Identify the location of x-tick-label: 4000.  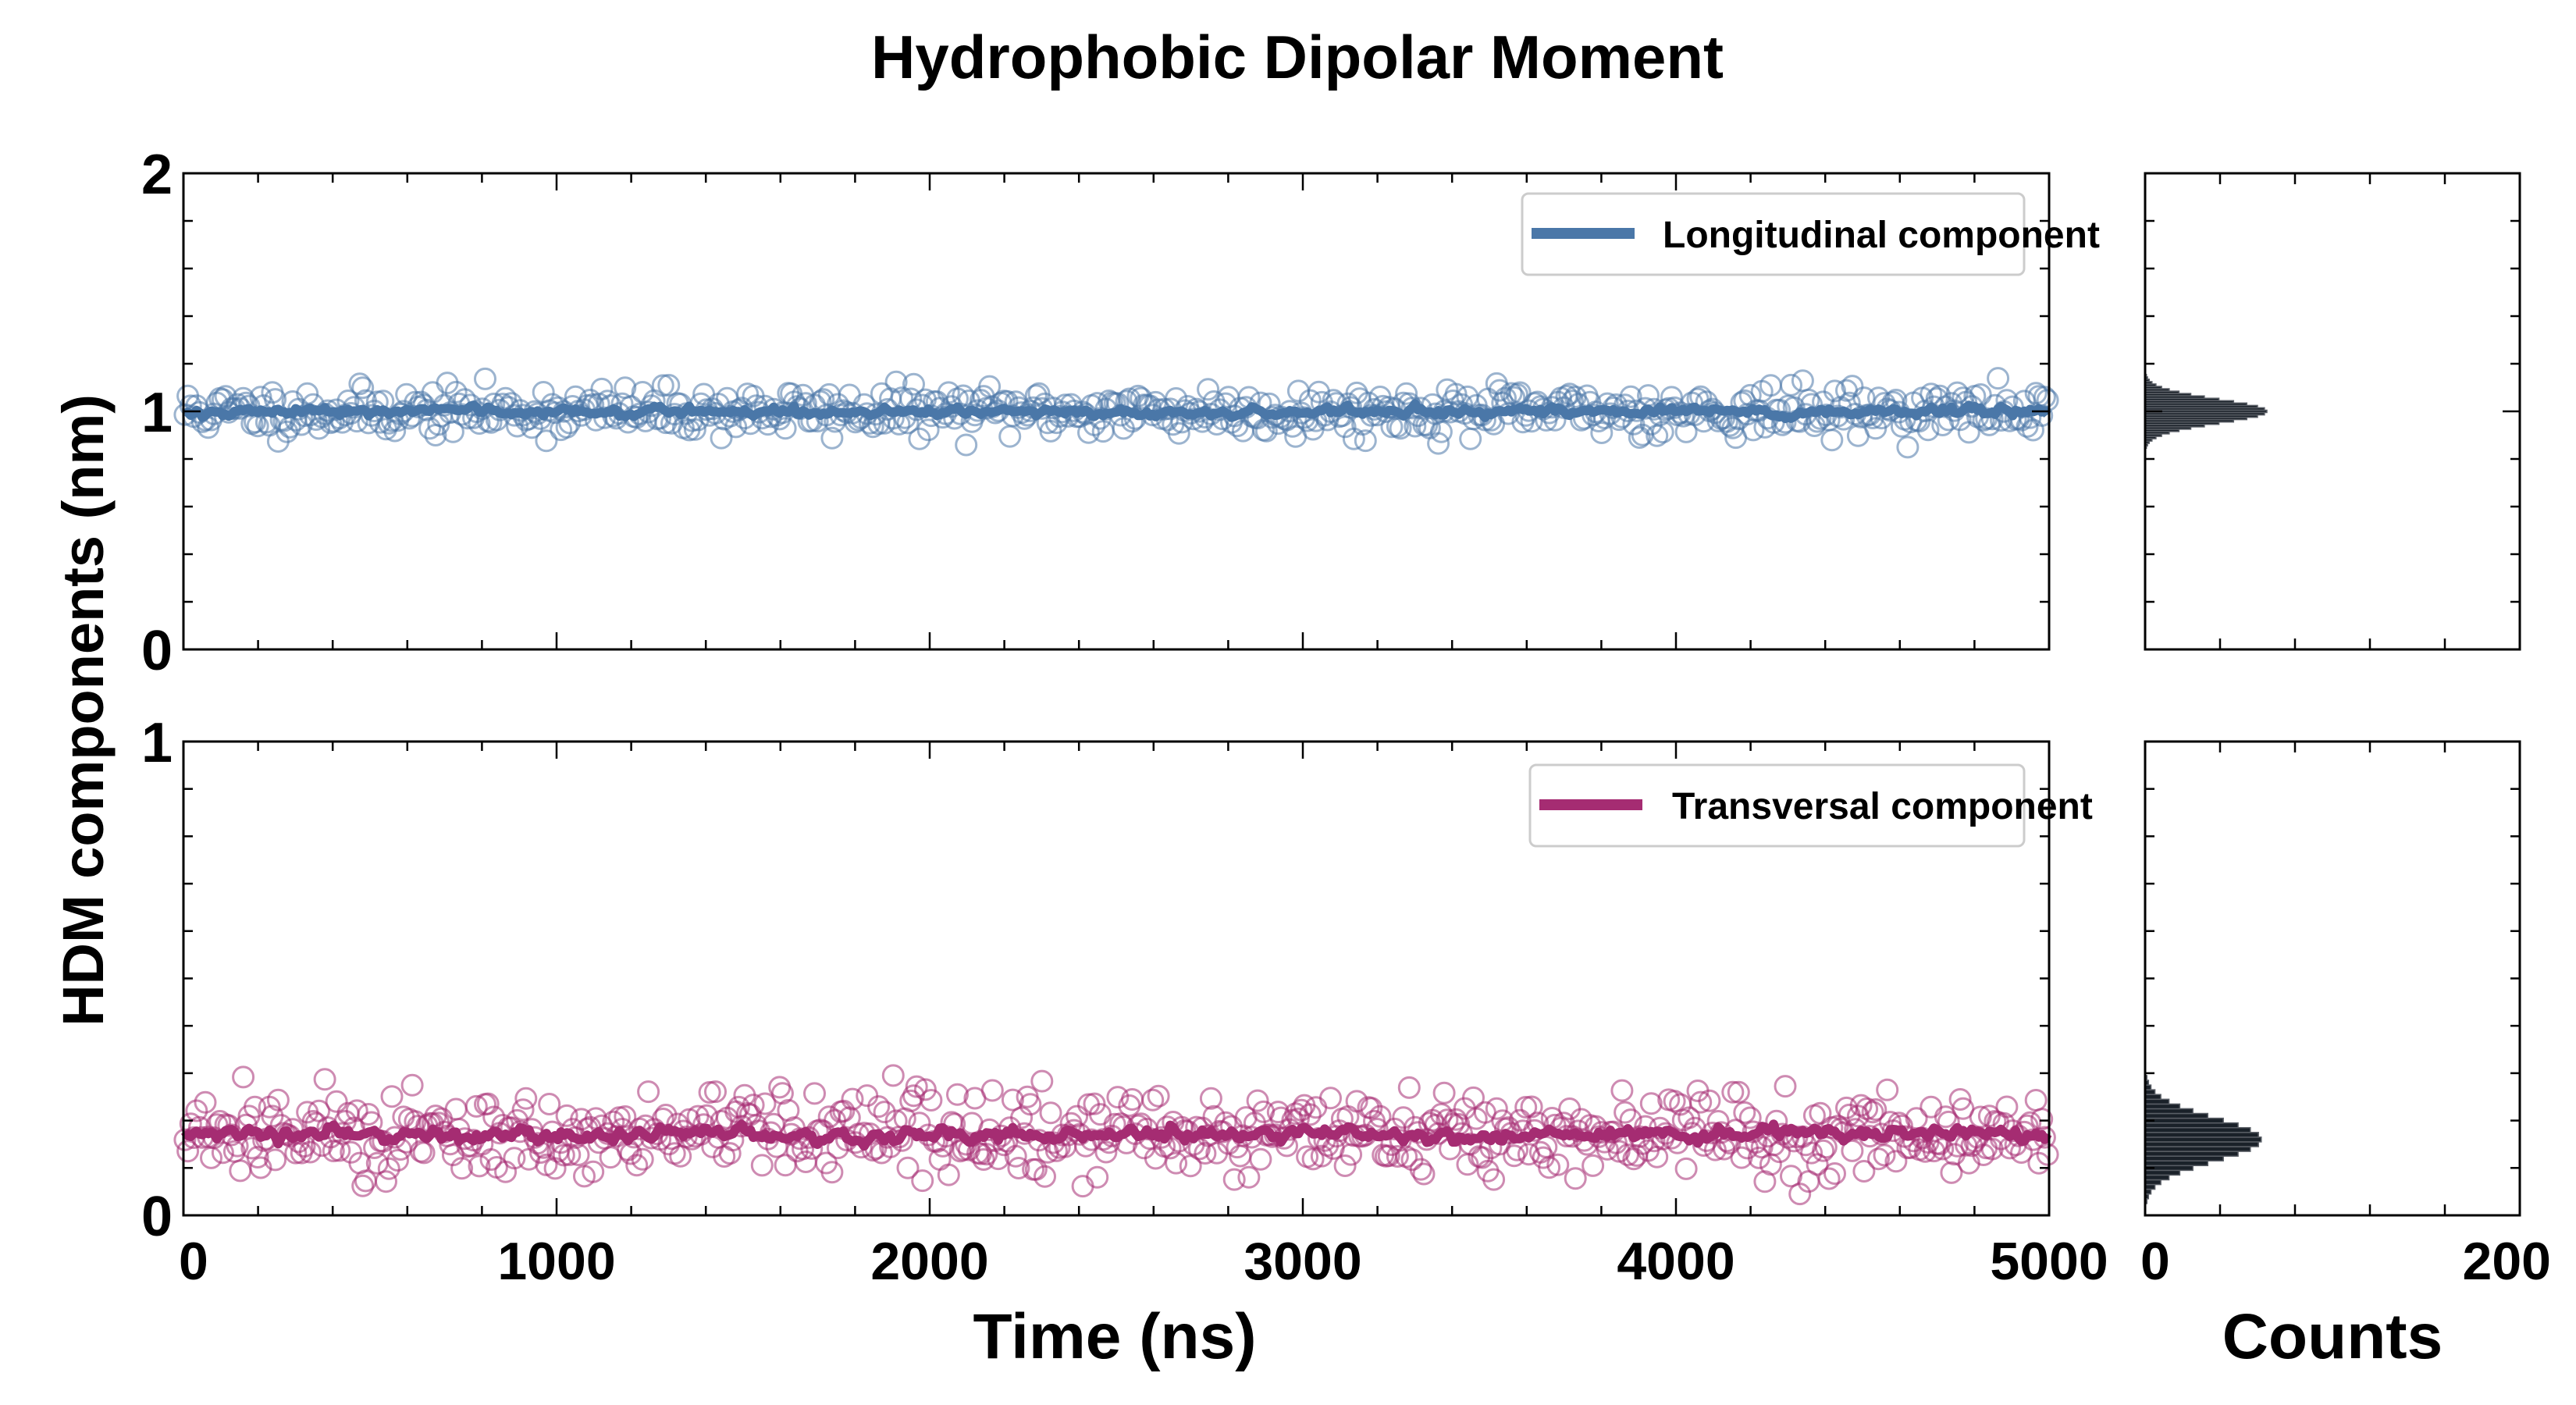
(1676, 1261).